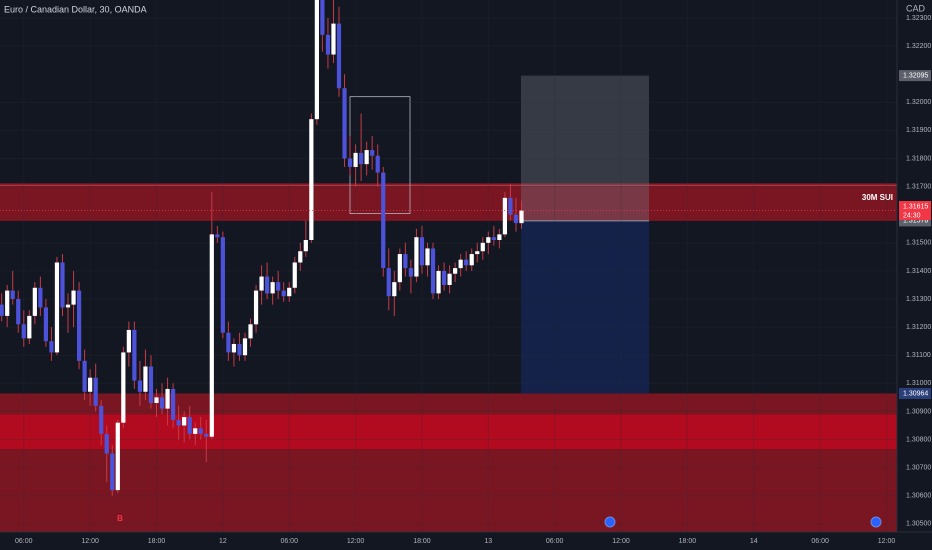 The image size is (932, 550). I want to click on chart-title: Euro / Canadian Dollar, 30, OANDA, so click(75, 9).